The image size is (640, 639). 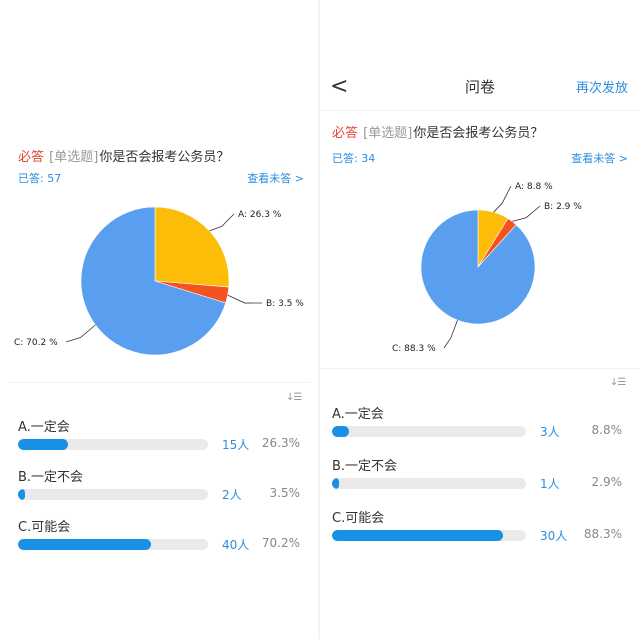 What do you see at coordinates (607, 430) in the screenshot?
I see `option-percent: 8.8%` at bounding box center [607, 430].